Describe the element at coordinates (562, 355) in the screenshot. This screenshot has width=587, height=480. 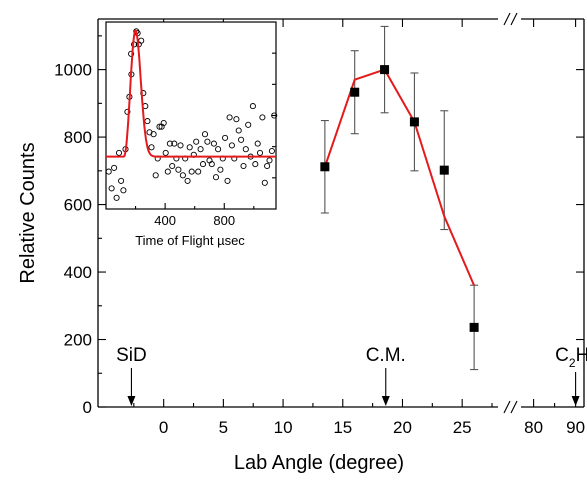
I see `c2h2-c: C` at that location.